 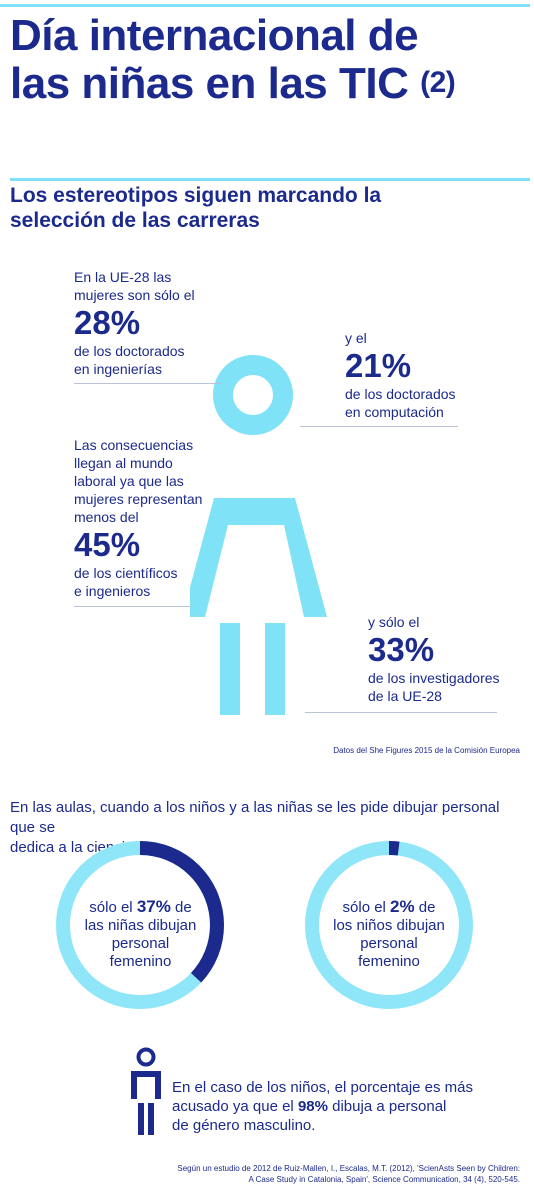 I want to click on girls-percentage: 37%, so click(x=153, y=906).